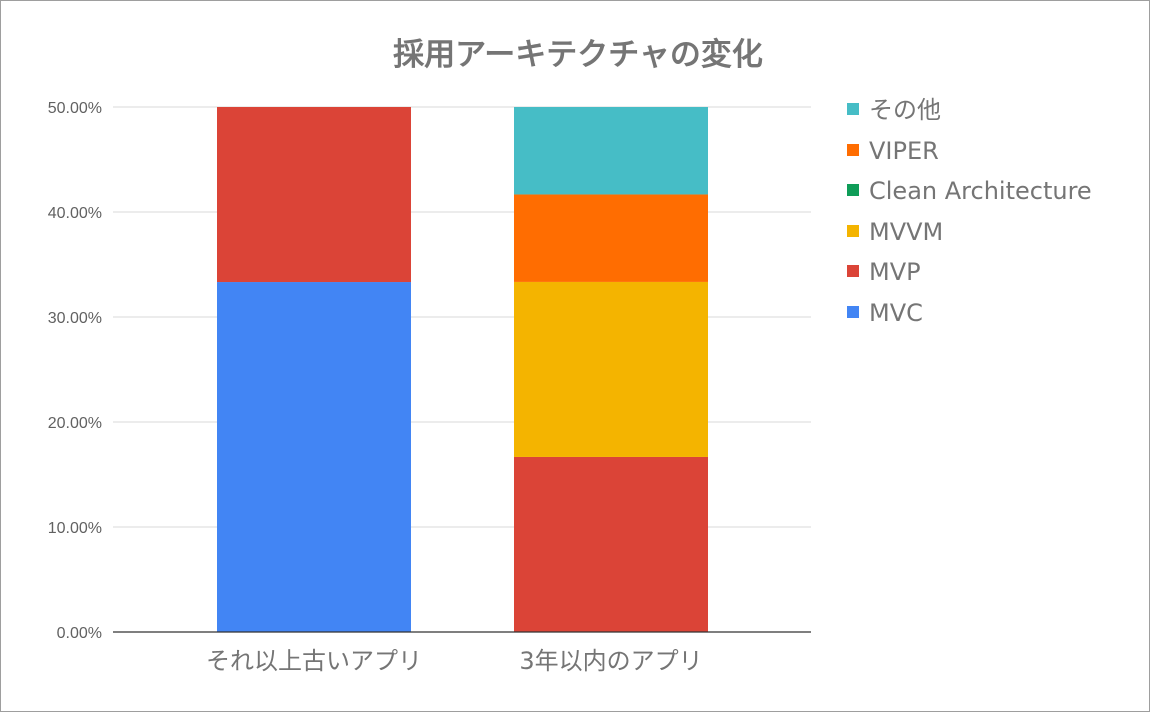 Image resolution: width=1150 pixels, height=713 pixels. Describe the element at coordinates (75, 318) in the screenshot. I see `y-tick-label: 30.00%` at that location.